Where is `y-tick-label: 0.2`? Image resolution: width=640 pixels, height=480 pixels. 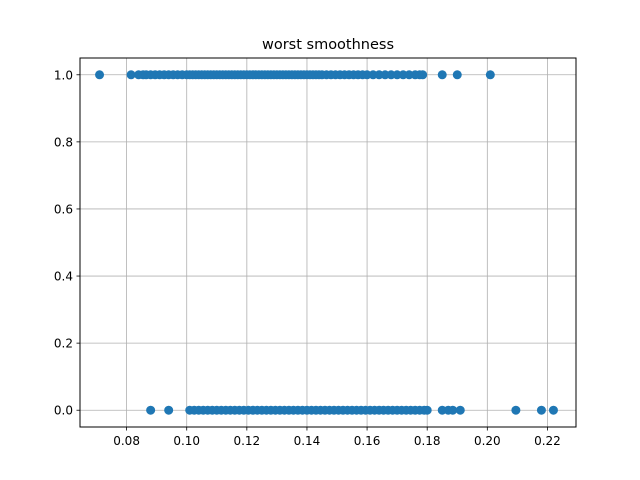
y-tick-label: 0.2 is located at coordinates (63, 344).